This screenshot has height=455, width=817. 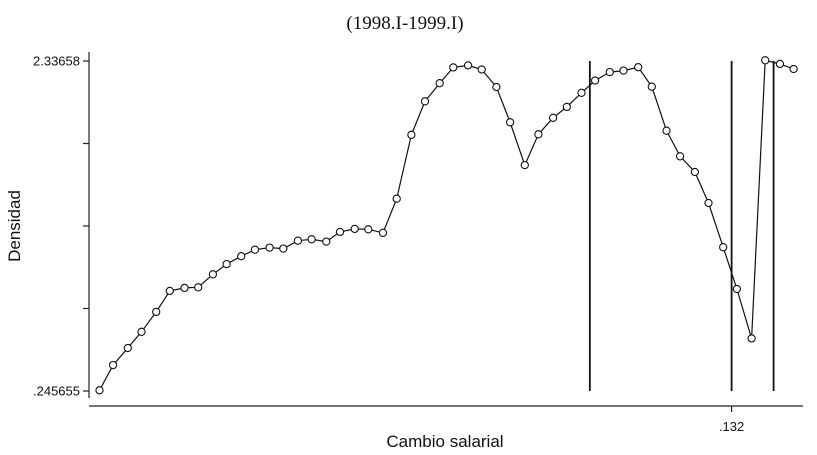 I want to click on x-tick-label: .132, so click(x=731, y=426).